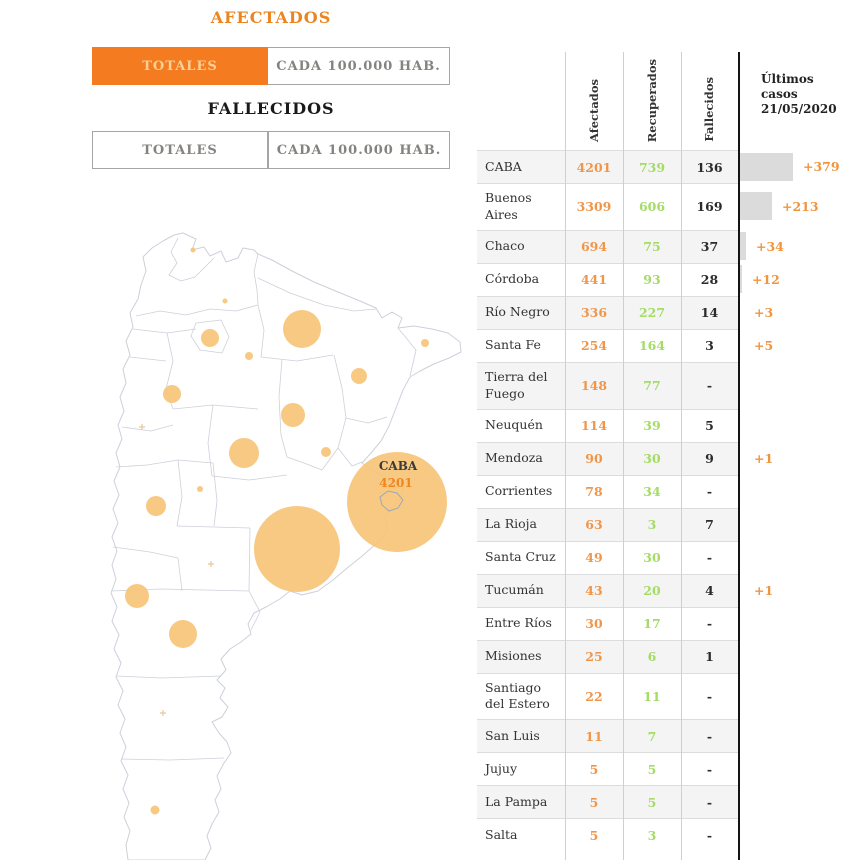 This screenshot has height=860, width=860. Describe the element at coordinates (594, 280) in the screenshot. I see `afectados-value: 441` at that location.